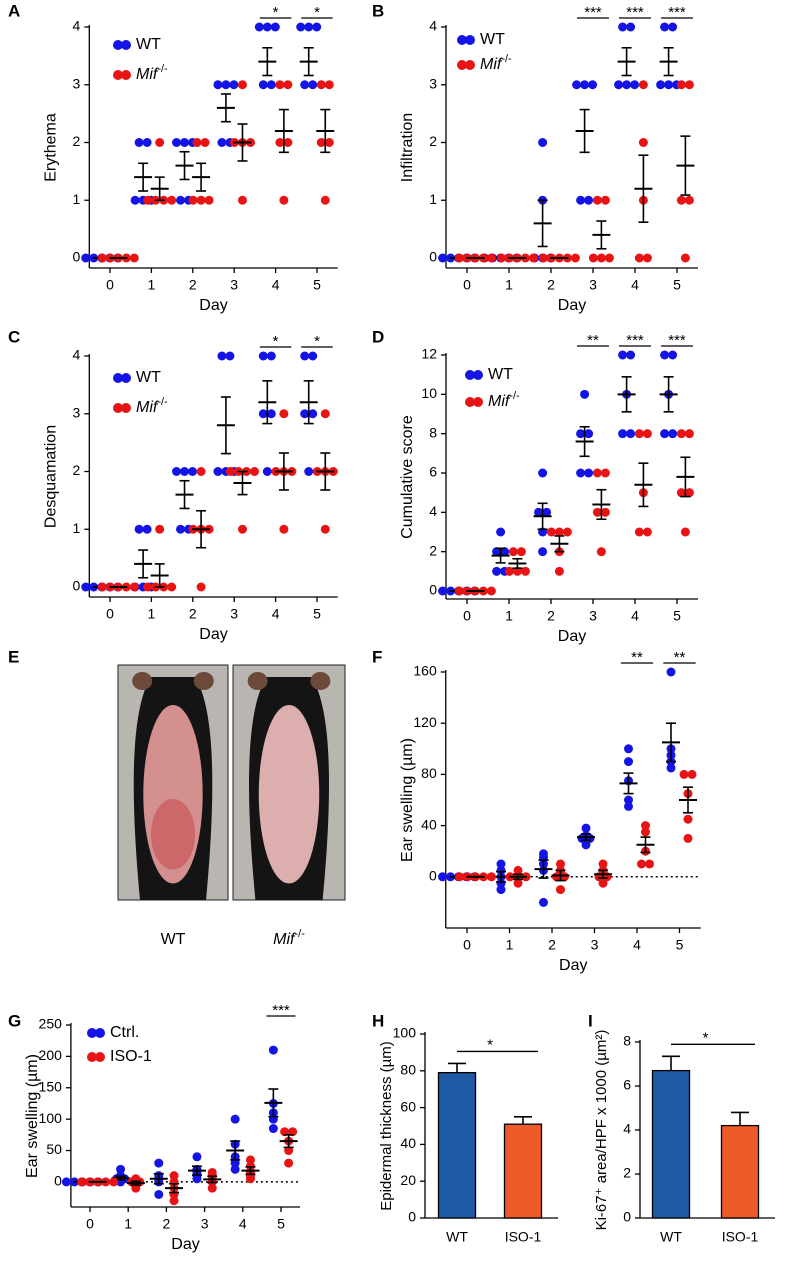  I want to click on x-tick-label: 4, so click(637, 945).